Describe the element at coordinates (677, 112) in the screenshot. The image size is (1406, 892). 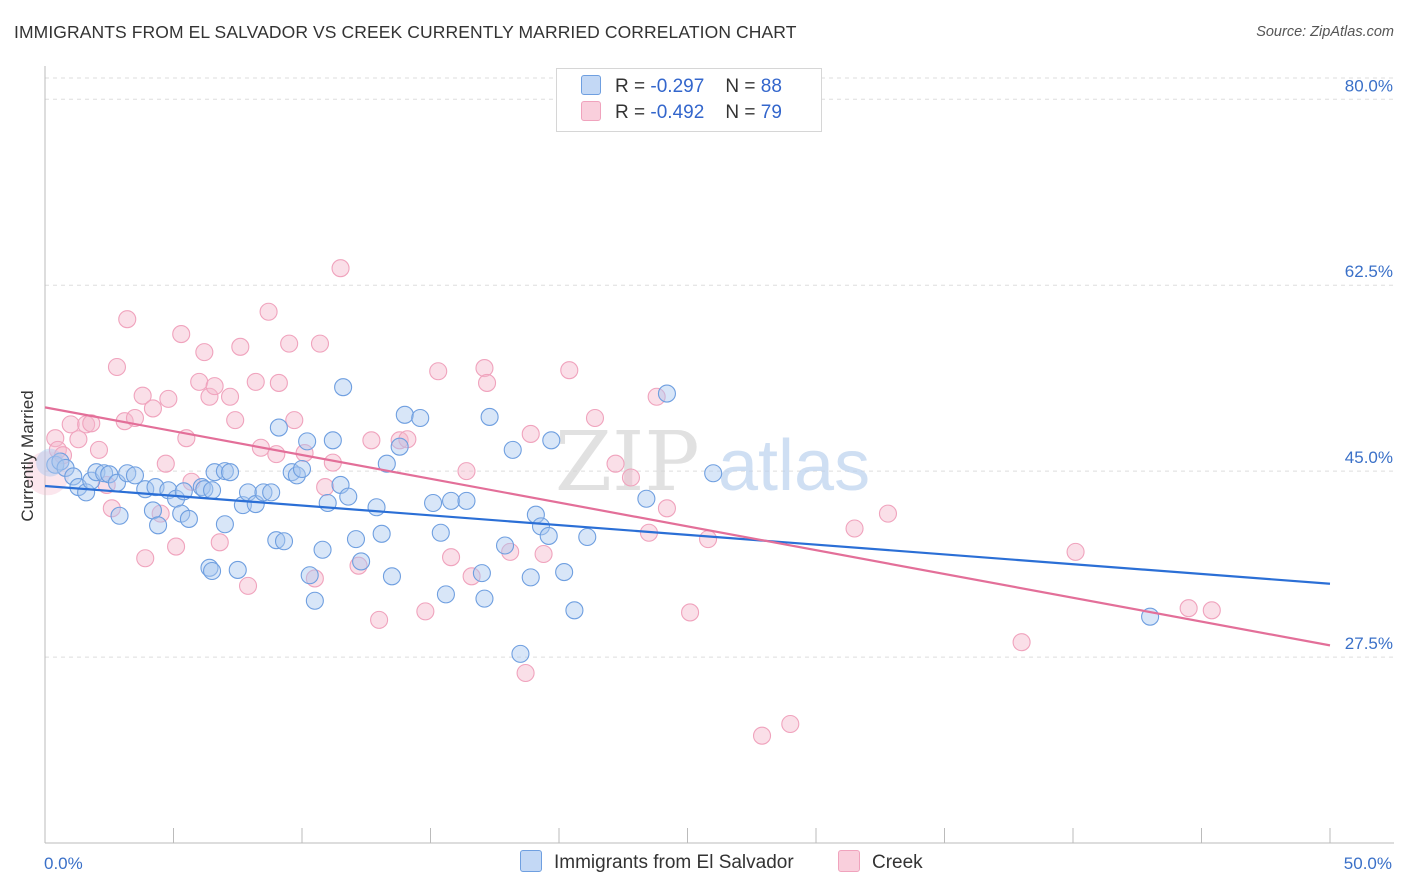
I see `legend-r-value: -0.492` at that location.